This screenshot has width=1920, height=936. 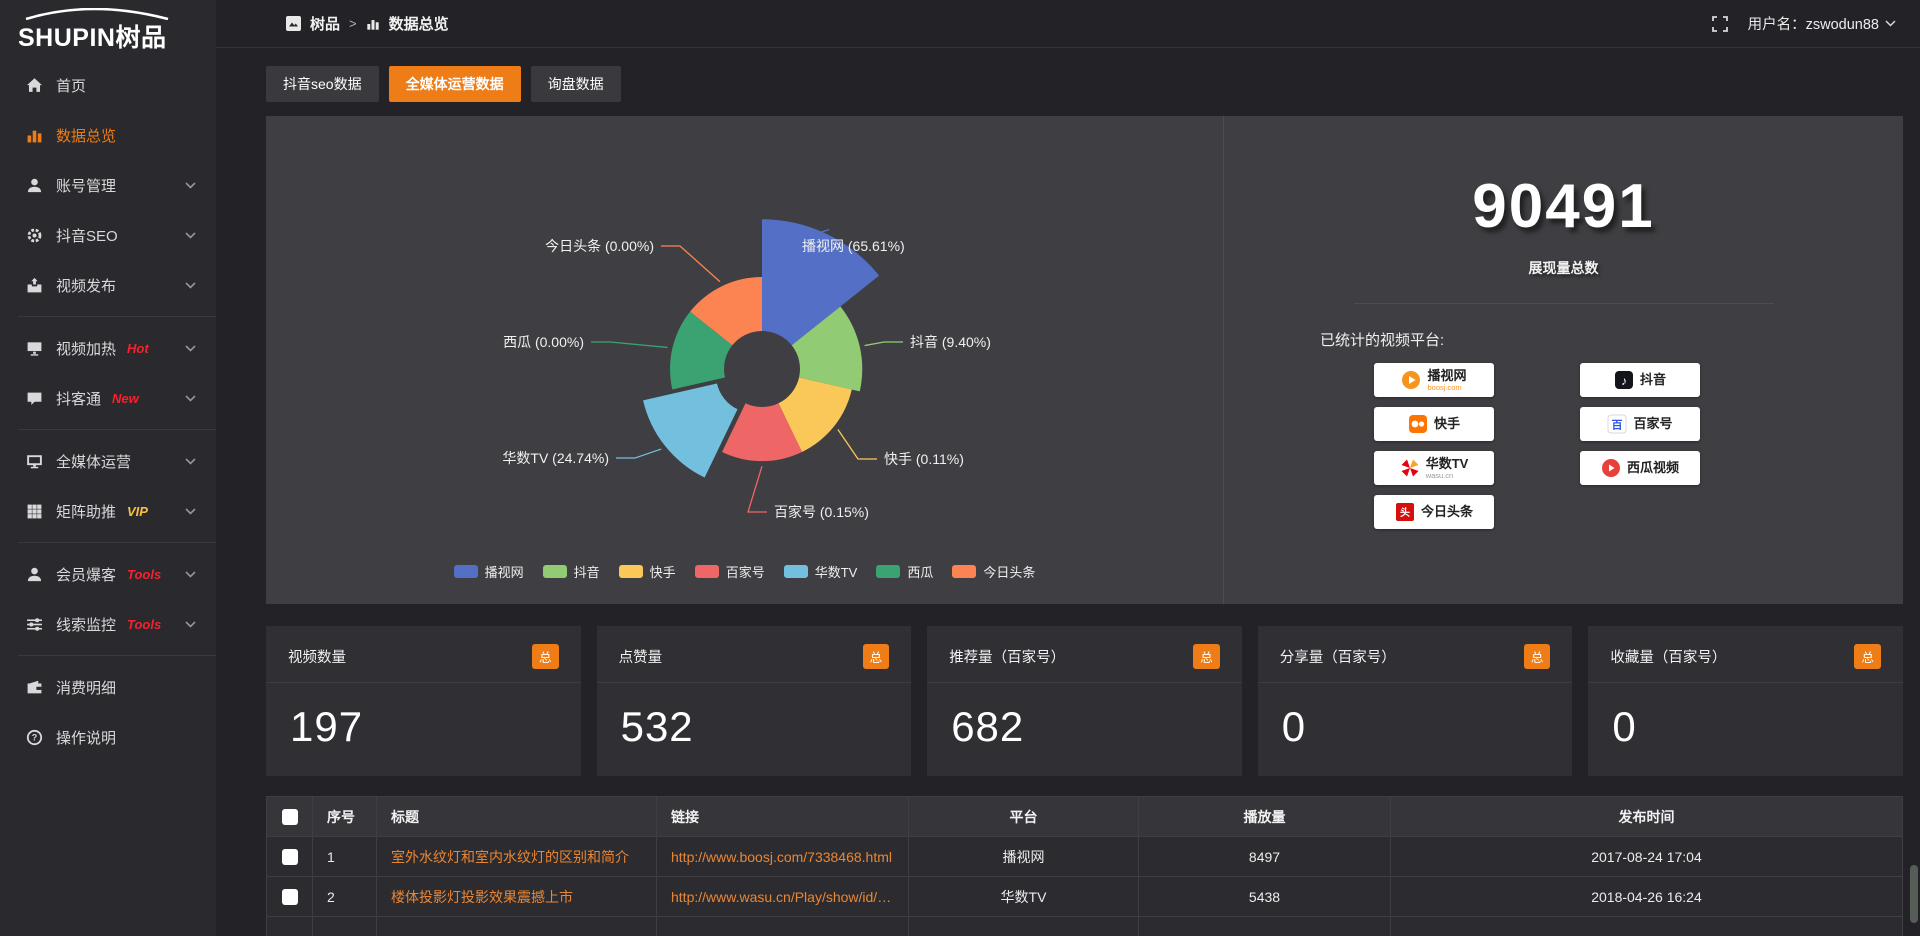 I want to click on sidebar-item-label: 消费明细, so click(x=86, y=688).